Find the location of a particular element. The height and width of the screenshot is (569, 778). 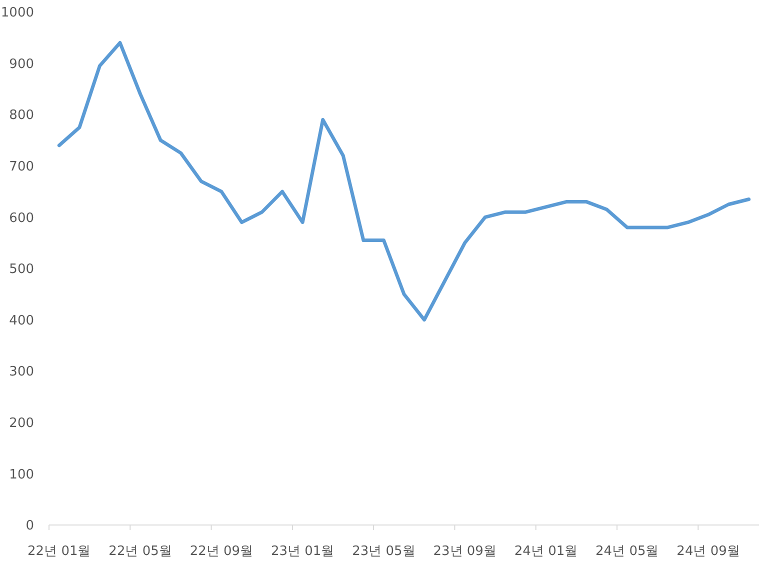

y-tick-label: 700 is located at coordinates (21, 166).